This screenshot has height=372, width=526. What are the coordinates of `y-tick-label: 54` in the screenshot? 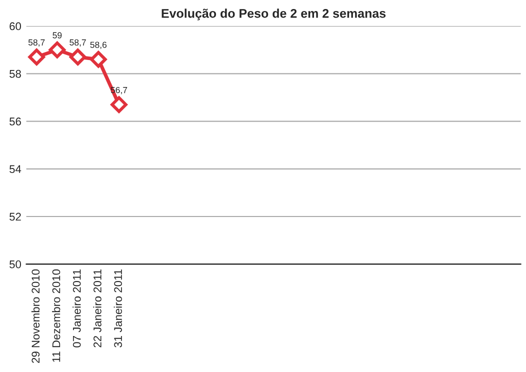 It's located at (16, 169).